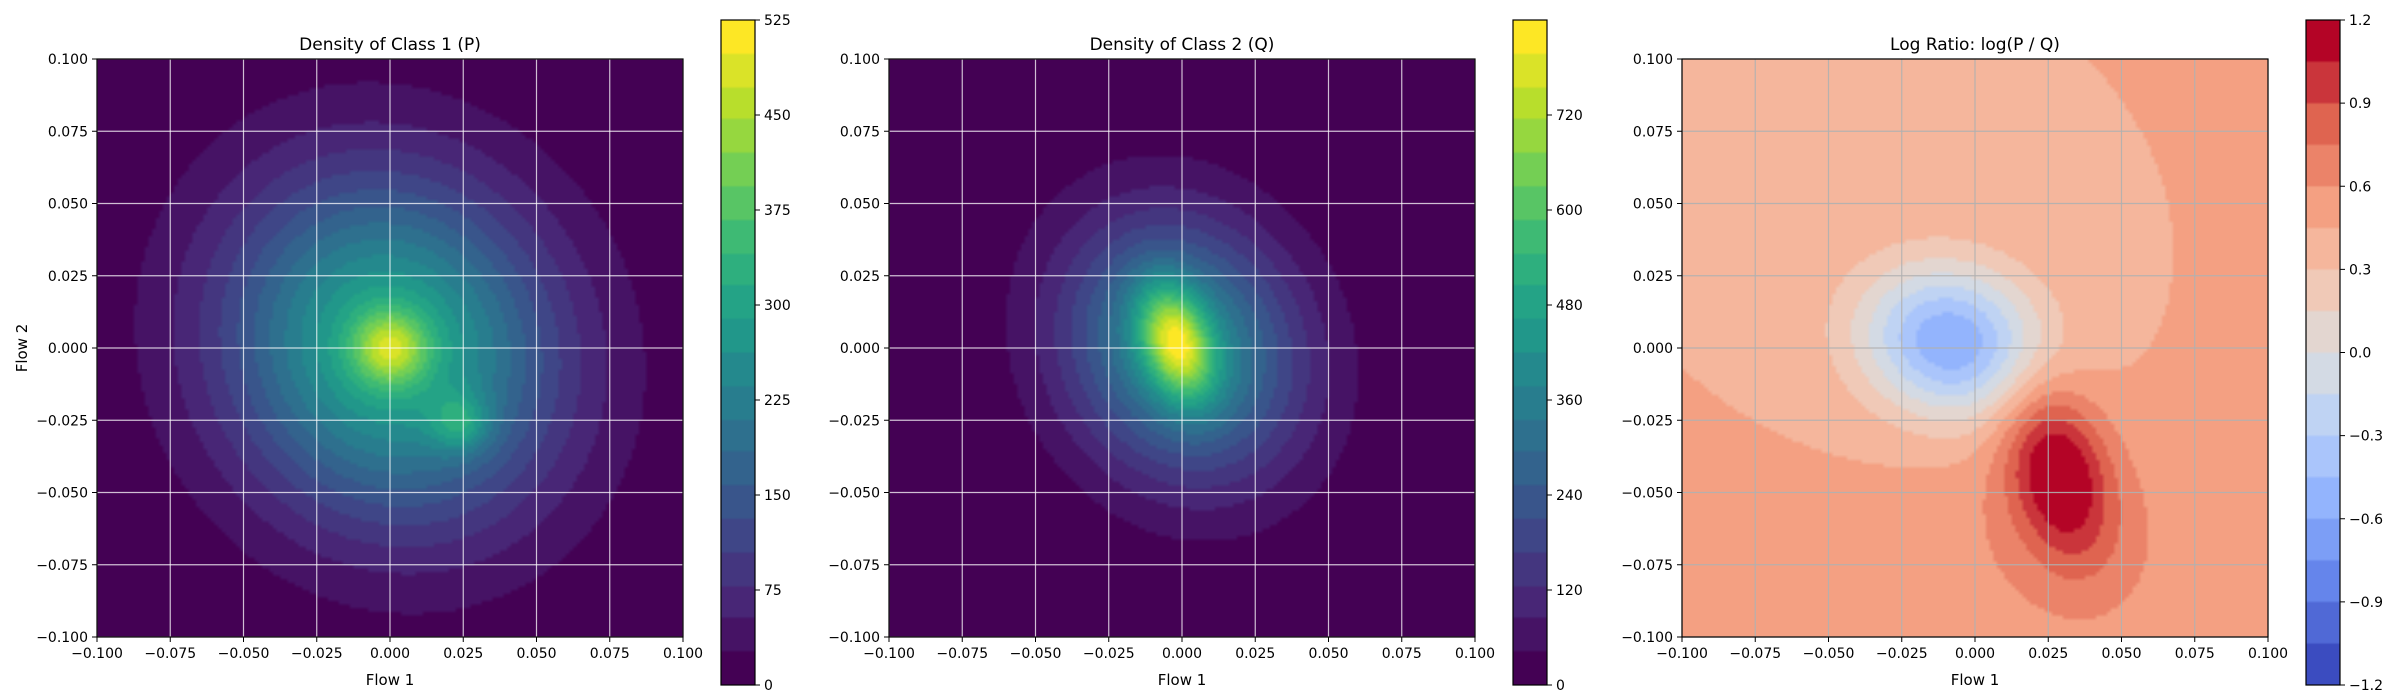 The width and height of the screenshot is (2400, 700). What do you see at coordinates (773, 591) in the screenshot?
I see `colorbar-tick-label: 75` at bounding box center [773, 591].